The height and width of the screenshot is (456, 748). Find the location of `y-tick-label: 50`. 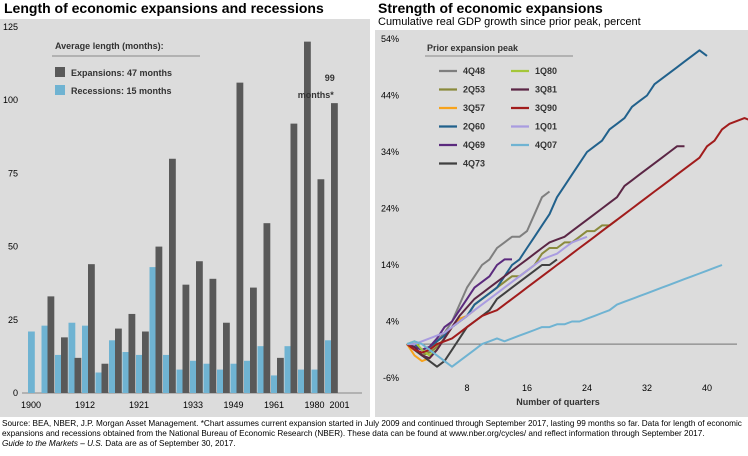

y-tick-label: 50 is located at coordinates (13, 247).